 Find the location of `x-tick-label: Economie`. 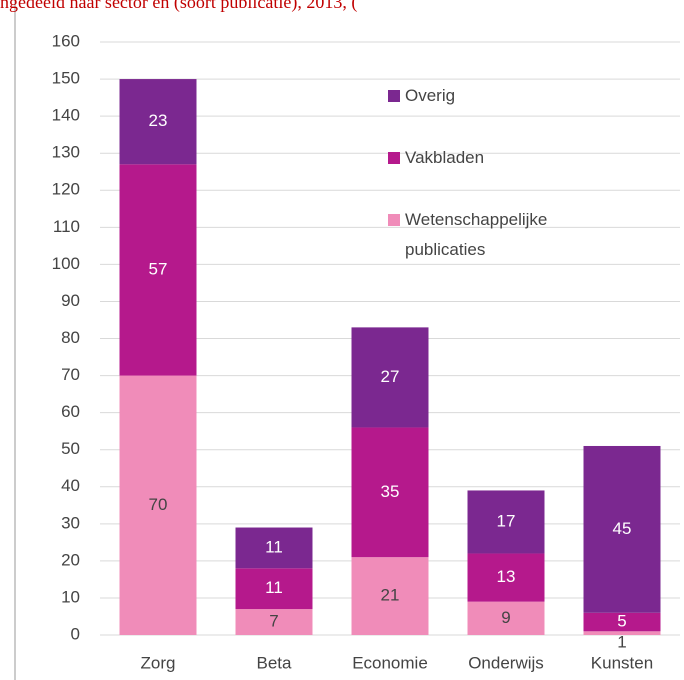

x-tick-label: Economie is located at coordinates (390, 662).